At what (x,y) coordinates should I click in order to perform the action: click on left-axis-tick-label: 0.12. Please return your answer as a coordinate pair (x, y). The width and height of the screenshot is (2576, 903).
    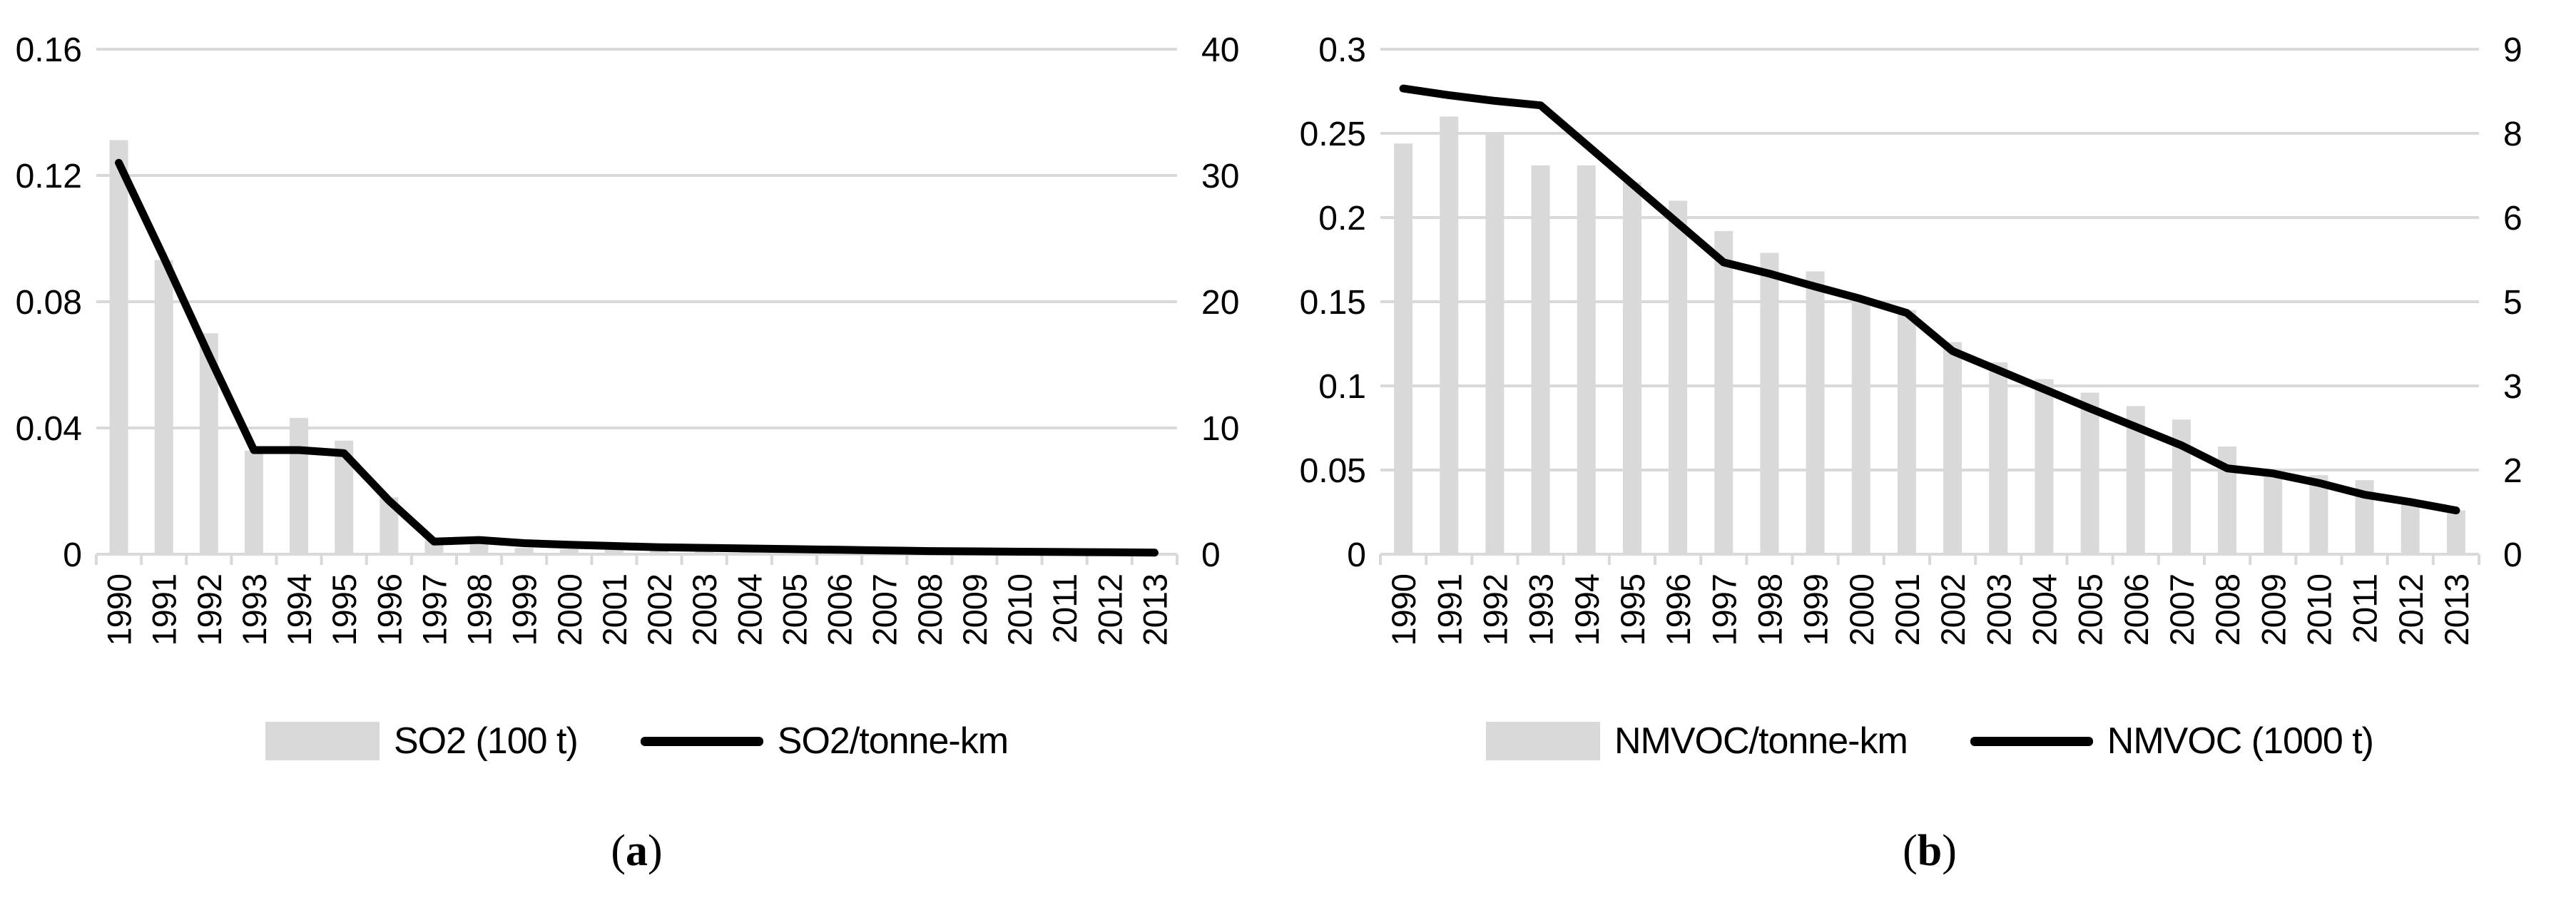
    Looking at the image, I should click on (49, 176).